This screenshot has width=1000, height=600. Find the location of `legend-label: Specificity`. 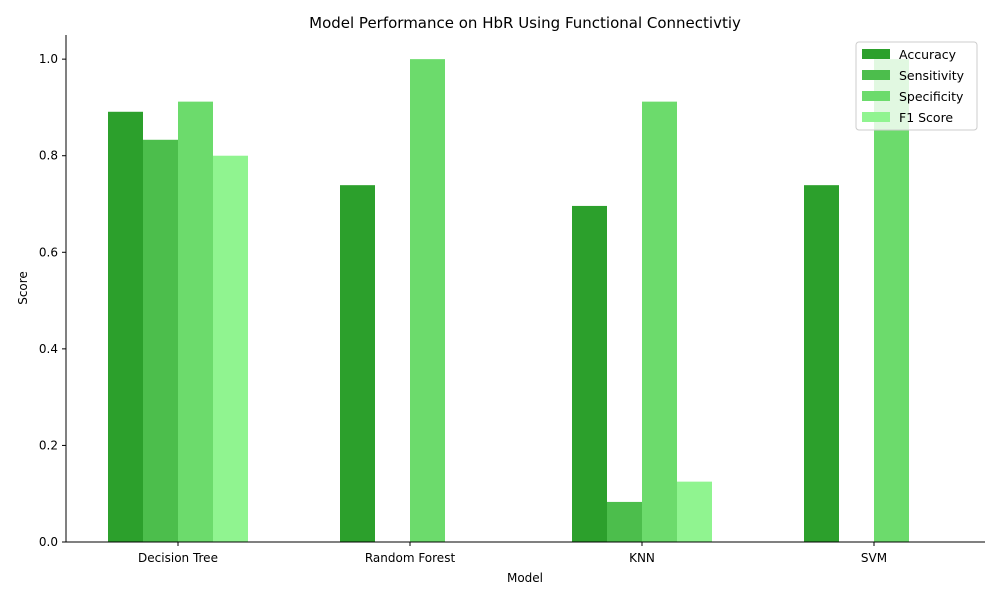

legend-label: Specificity is located at coordinates (931, 96).